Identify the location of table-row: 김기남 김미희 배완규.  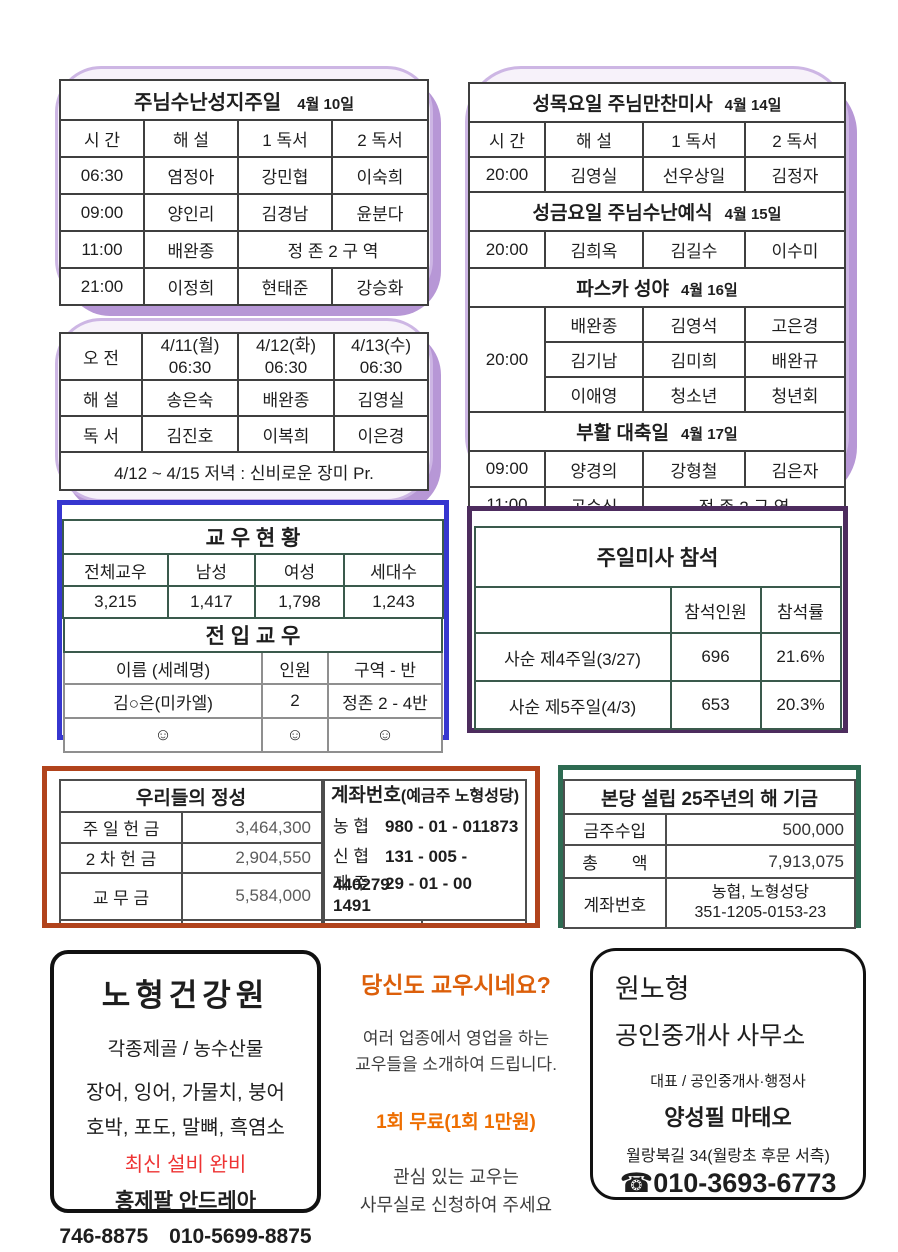
(657, 359).